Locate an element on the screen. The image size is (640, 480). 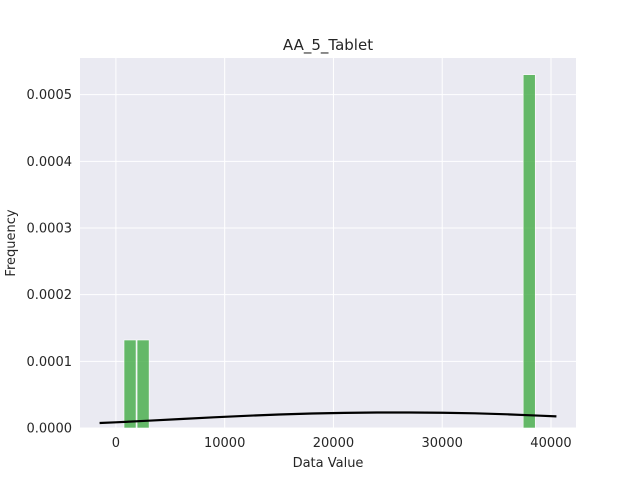
x-tick-label: 30000 is located at coordinates (442, 443).